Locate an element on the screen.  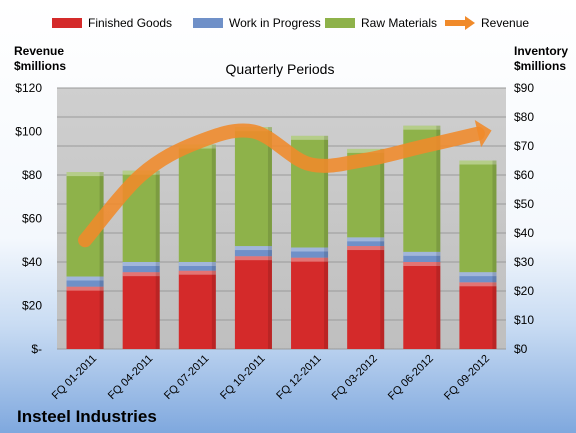
legend-label: Revenue is located at coordinates (505, 23).